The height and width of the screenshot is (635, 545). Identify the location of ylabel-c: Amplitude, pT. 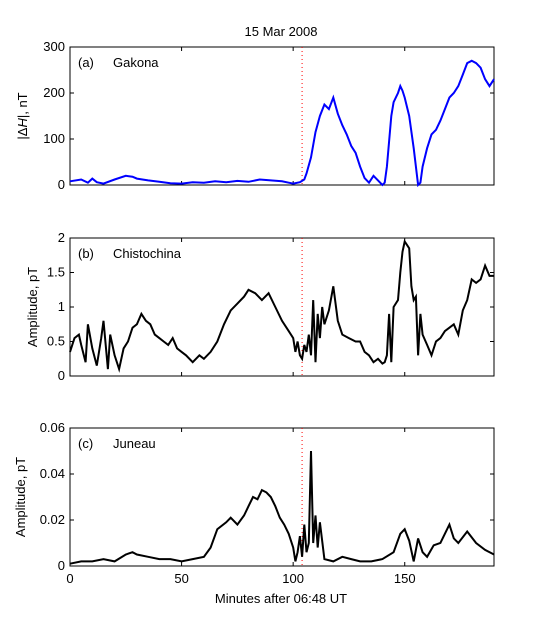
(20, 497).